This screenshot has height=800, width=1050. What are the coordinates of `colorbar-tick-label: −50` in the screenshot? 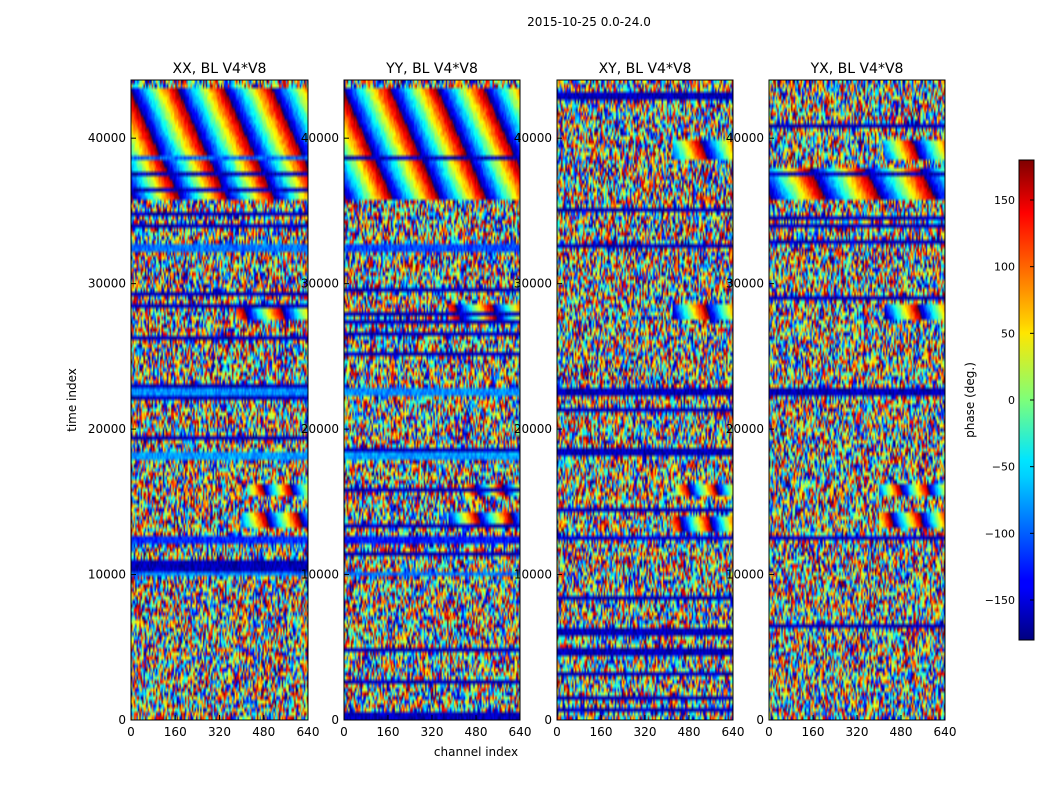 It's located at (1003, 467).